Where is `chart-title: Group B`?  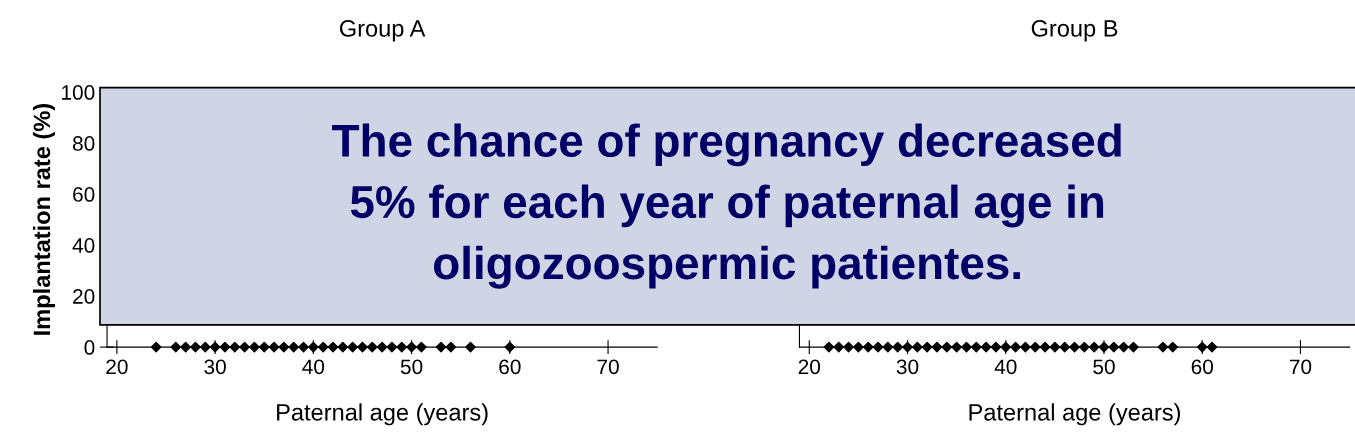
chart-title: Group B is located at coordinates (1074, 31).